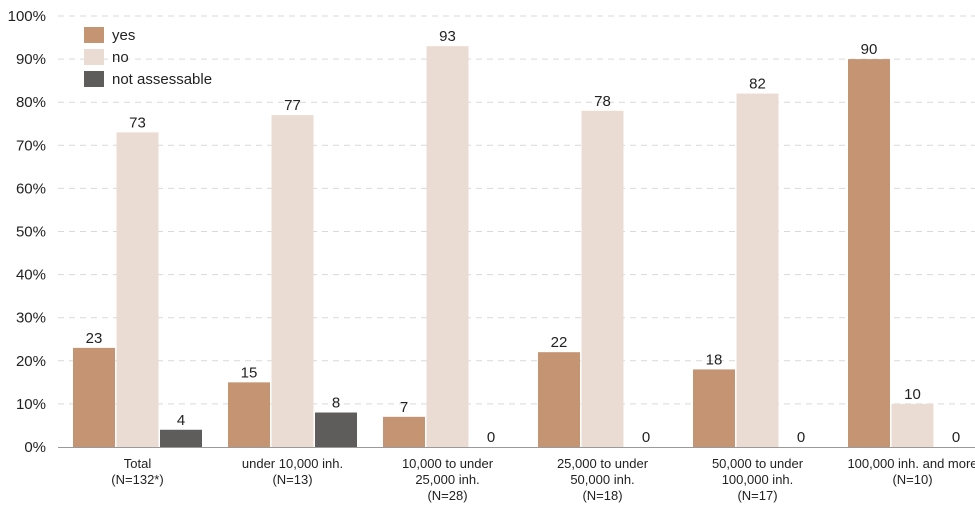  What do you see at coordinates (757, 84) in the screenshot?
I see `data-label: 82` at bounding box center [757, 84].